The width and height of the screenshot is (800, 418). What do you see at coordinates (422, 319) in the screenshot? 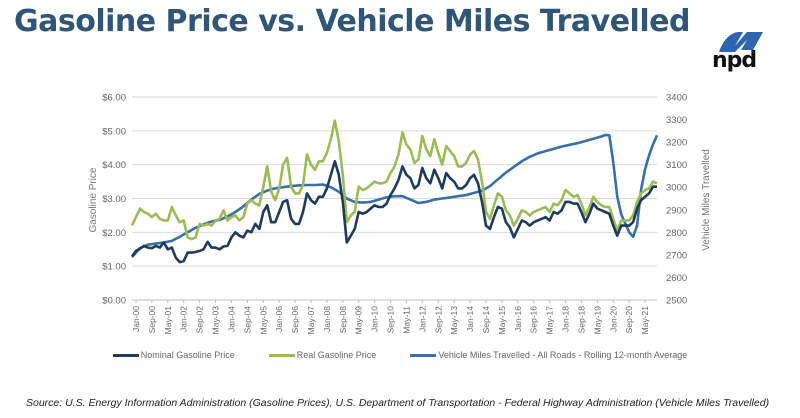
I see `x-tick-label: Jan-12` at bounding box center [422, 319].